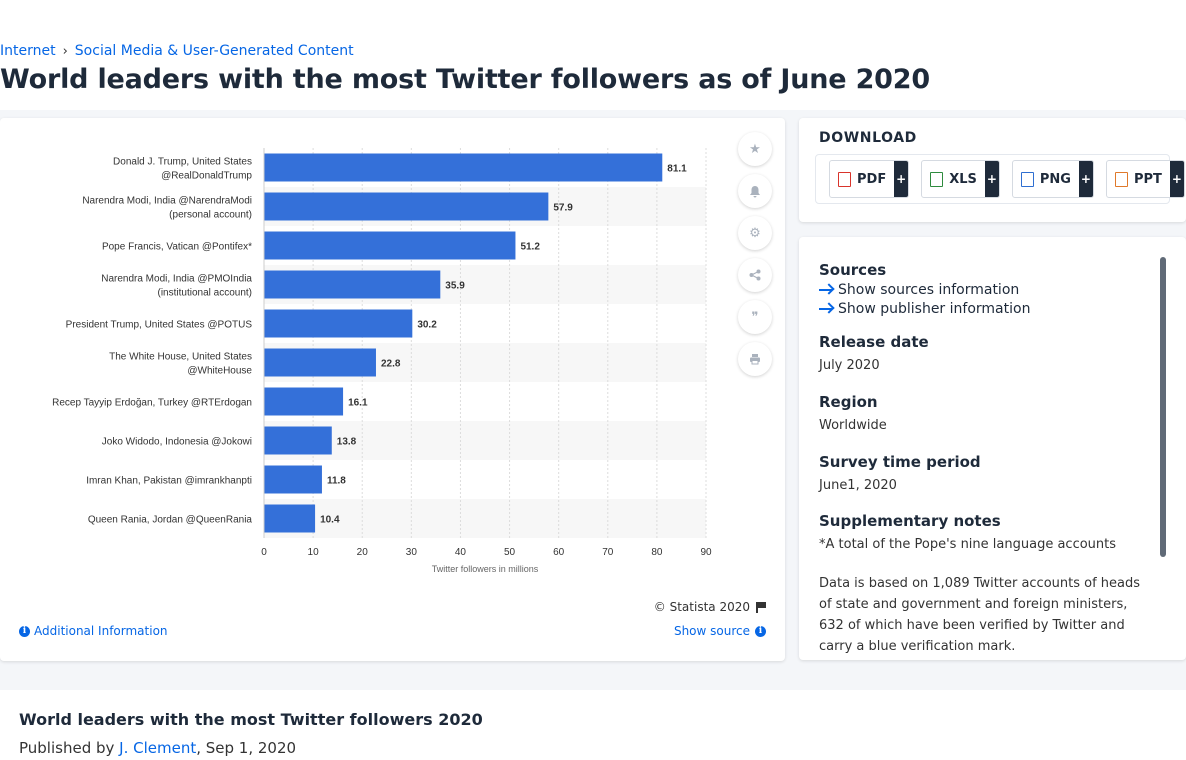 This screenshot has width=1186, height=760. I want to click on download-png-button: PNG +, so click(1052, 179).